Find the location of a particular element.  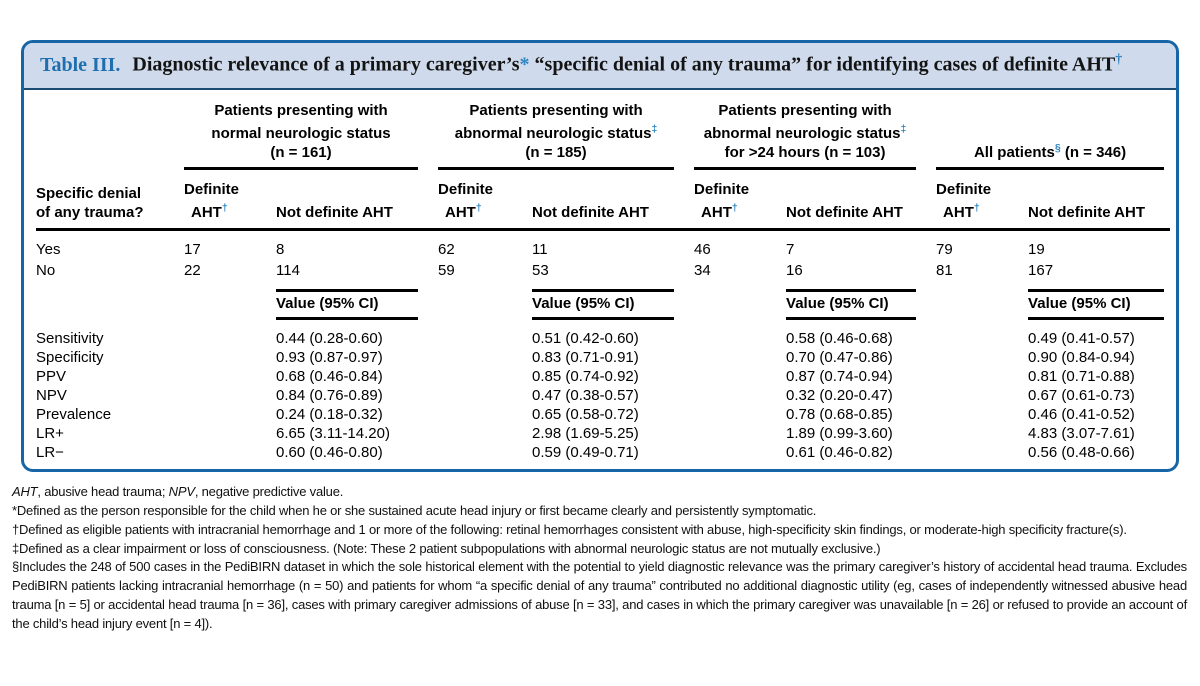

group1-n: (n = 161) is located at coordinates (301, 153).